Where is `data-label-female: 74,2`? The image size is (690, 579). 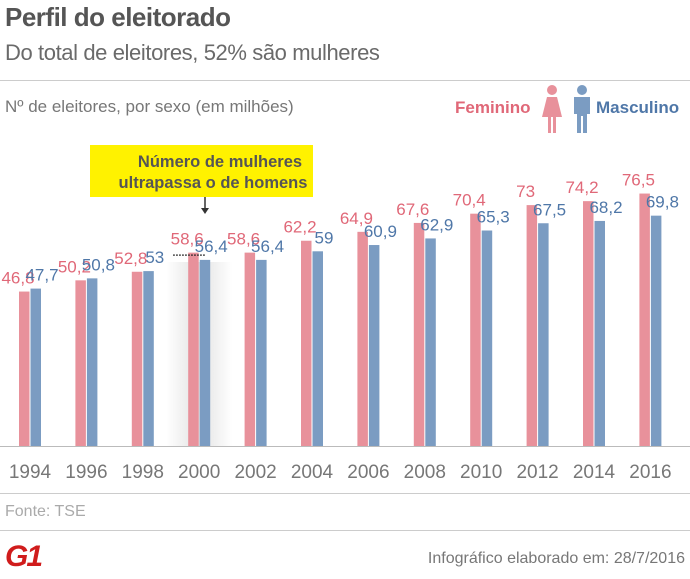
data-label-female: 74,2 is located at coordinates (581, 187).